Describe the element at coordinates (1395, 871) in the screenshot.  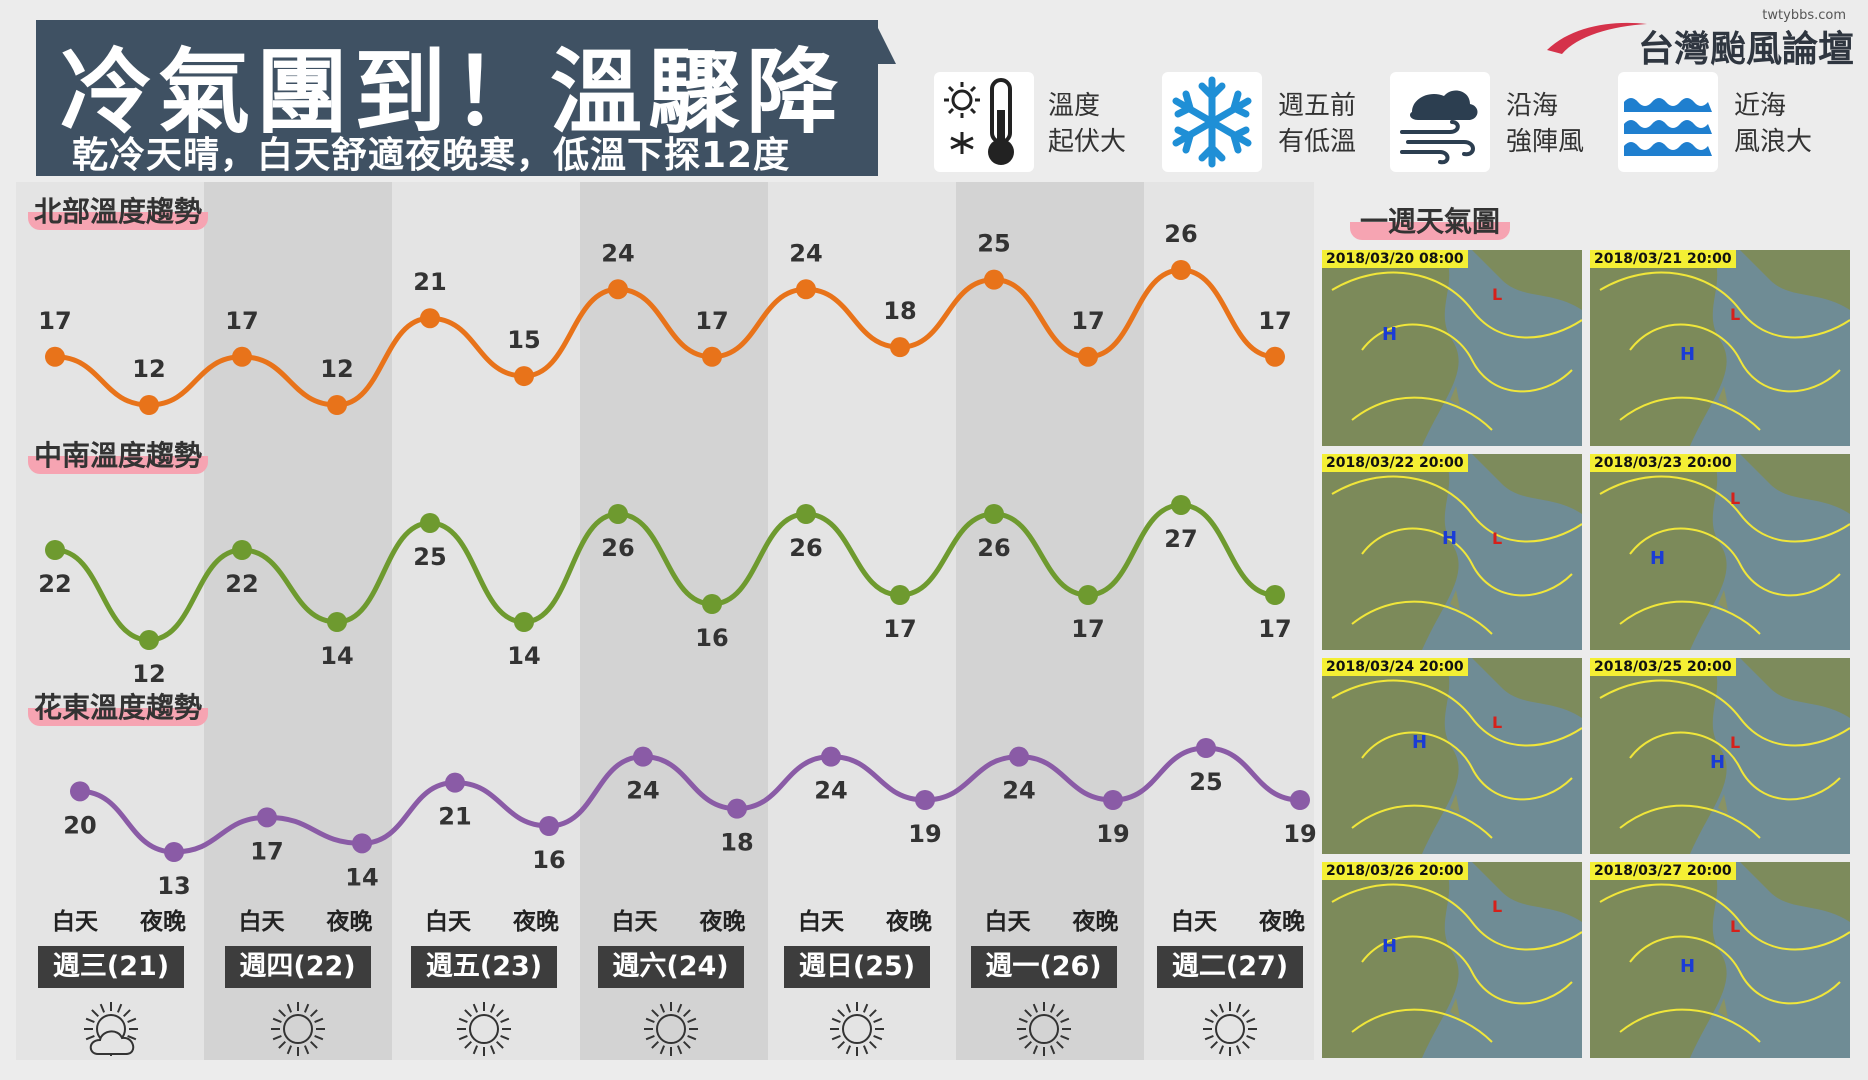
I see `weather-map-date: 2018/03/26 20:00` at that location.